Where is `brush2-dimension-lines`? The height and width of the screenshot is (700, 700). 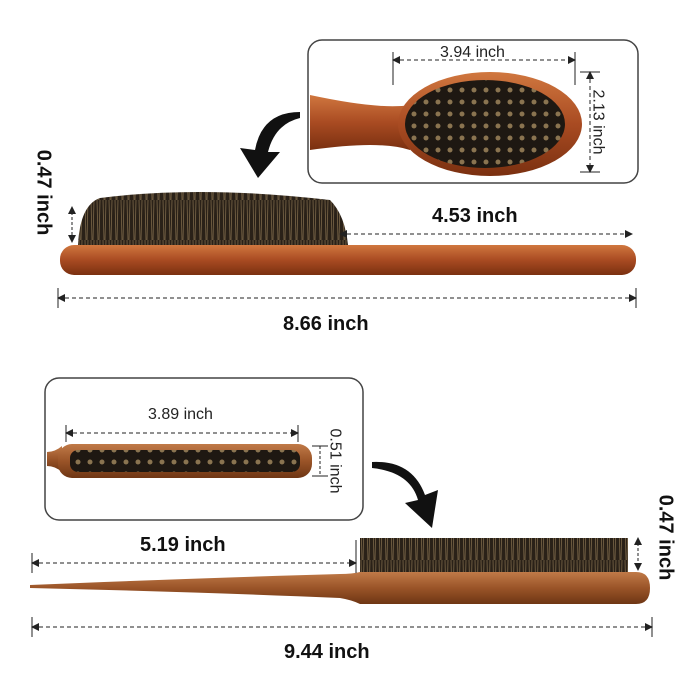
brush2-dimension-lines is located at coordinates (342, 587).